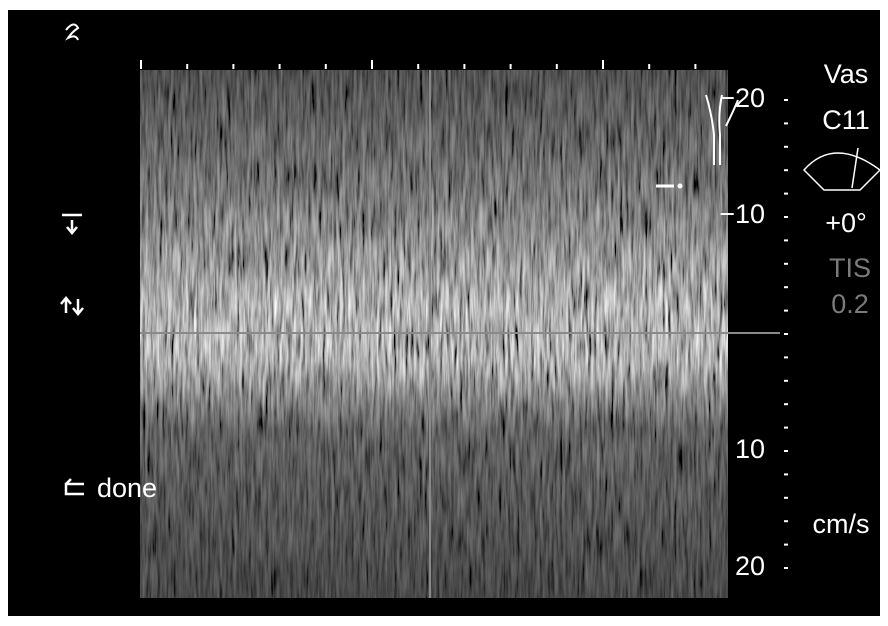 The height and width of the screenshot is (626, 888). Describe the element at coordinates (846, 120) in the screenshot. I see `probe: C11` at that location.